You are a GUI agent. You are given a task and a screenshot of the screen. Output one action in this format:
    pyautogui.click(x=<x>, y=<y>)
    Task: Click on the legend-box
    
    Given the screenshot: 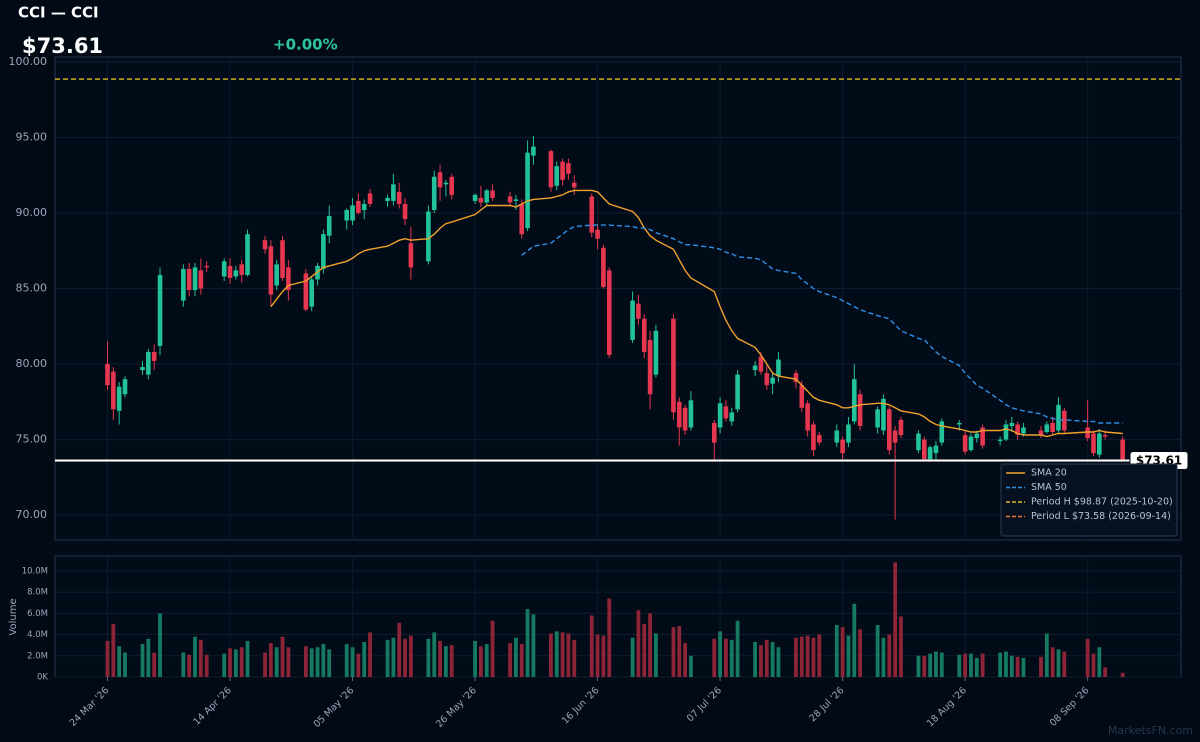 What is the action you would take?
    pyautogui.click(x=1089, y=500)
    